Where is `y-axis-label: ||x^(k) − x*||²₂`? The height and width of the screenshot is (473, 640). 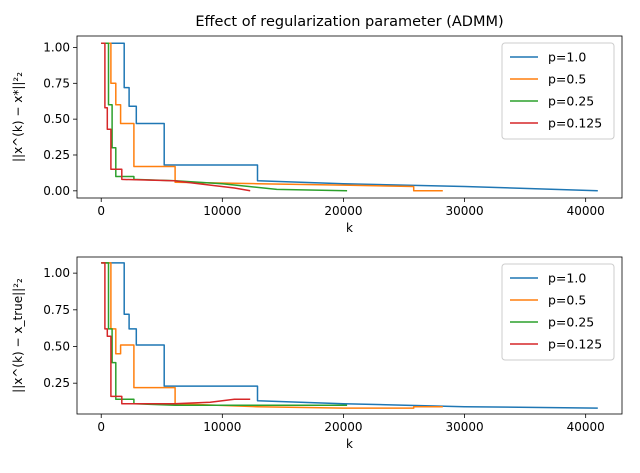 y-axis-label: ||x^(k) − x*||²₂ is located at coordinates (18, 117).